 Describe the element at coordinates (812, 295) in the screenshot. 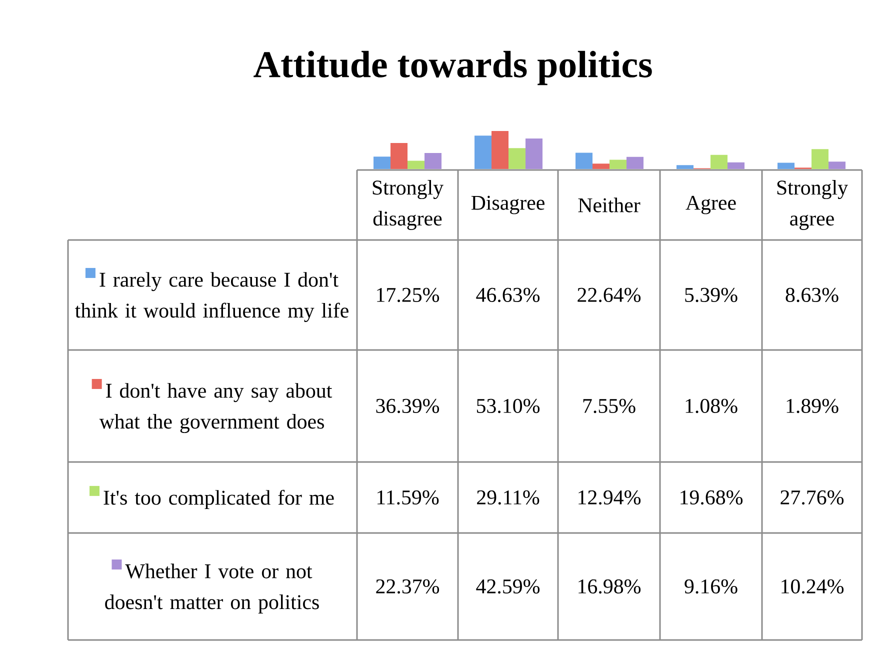

I see `data-label: 8.63%` at that location.